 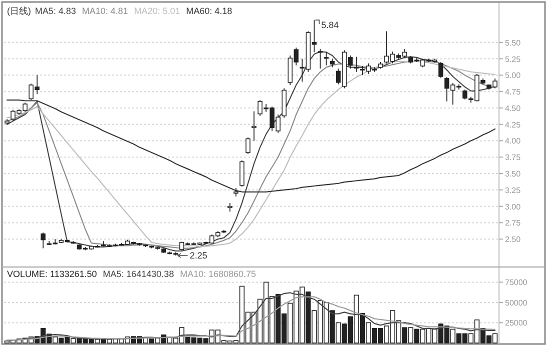 I want to click on text: VOLUME: 1133261.50, so click(x=52, y=274).